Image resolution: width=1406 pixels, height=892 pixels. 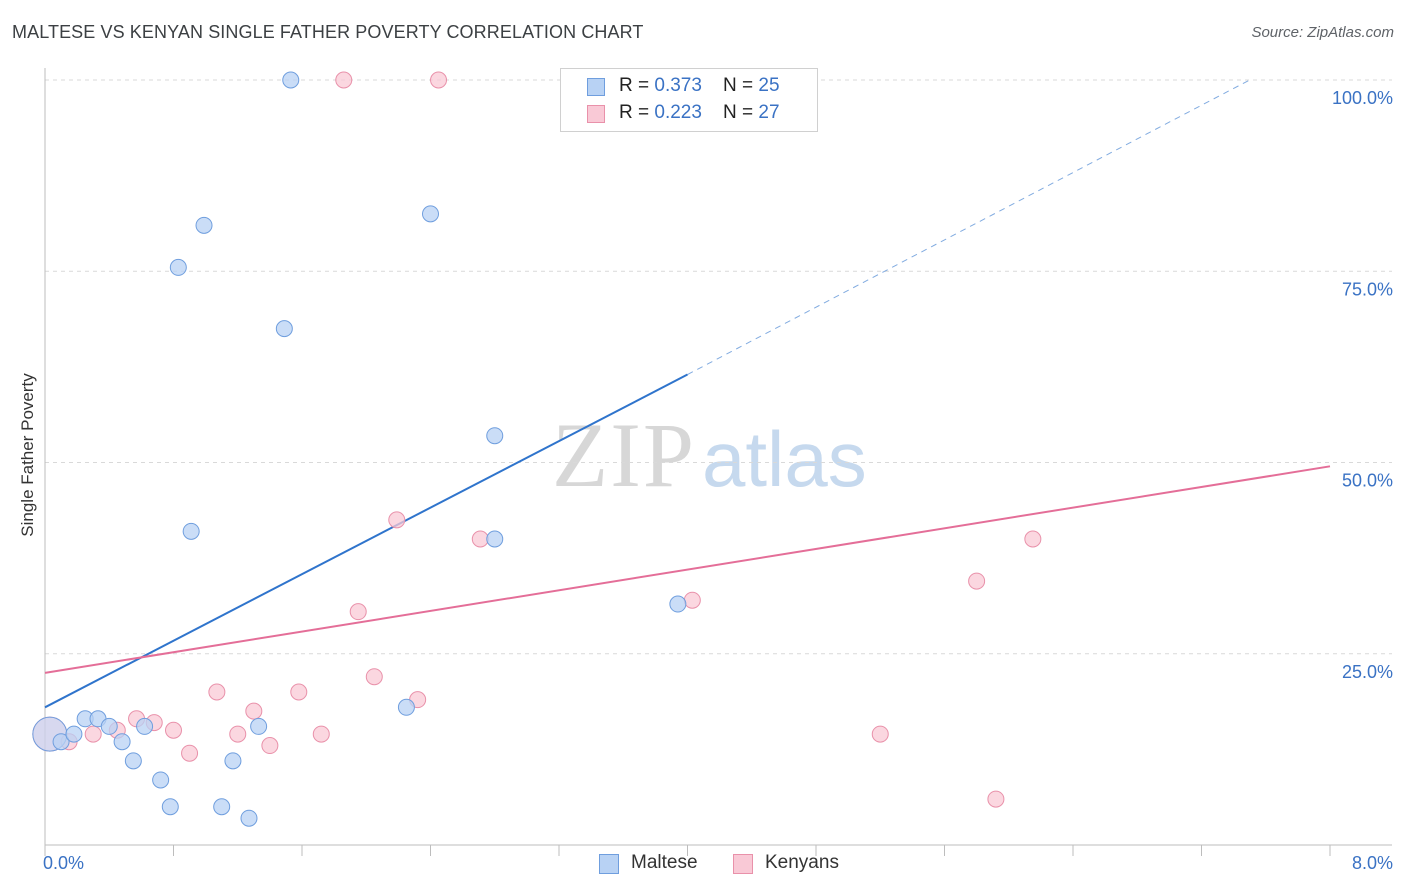 I want to click on x-tick-label: 8.0%, so click(x=1372, y=863).